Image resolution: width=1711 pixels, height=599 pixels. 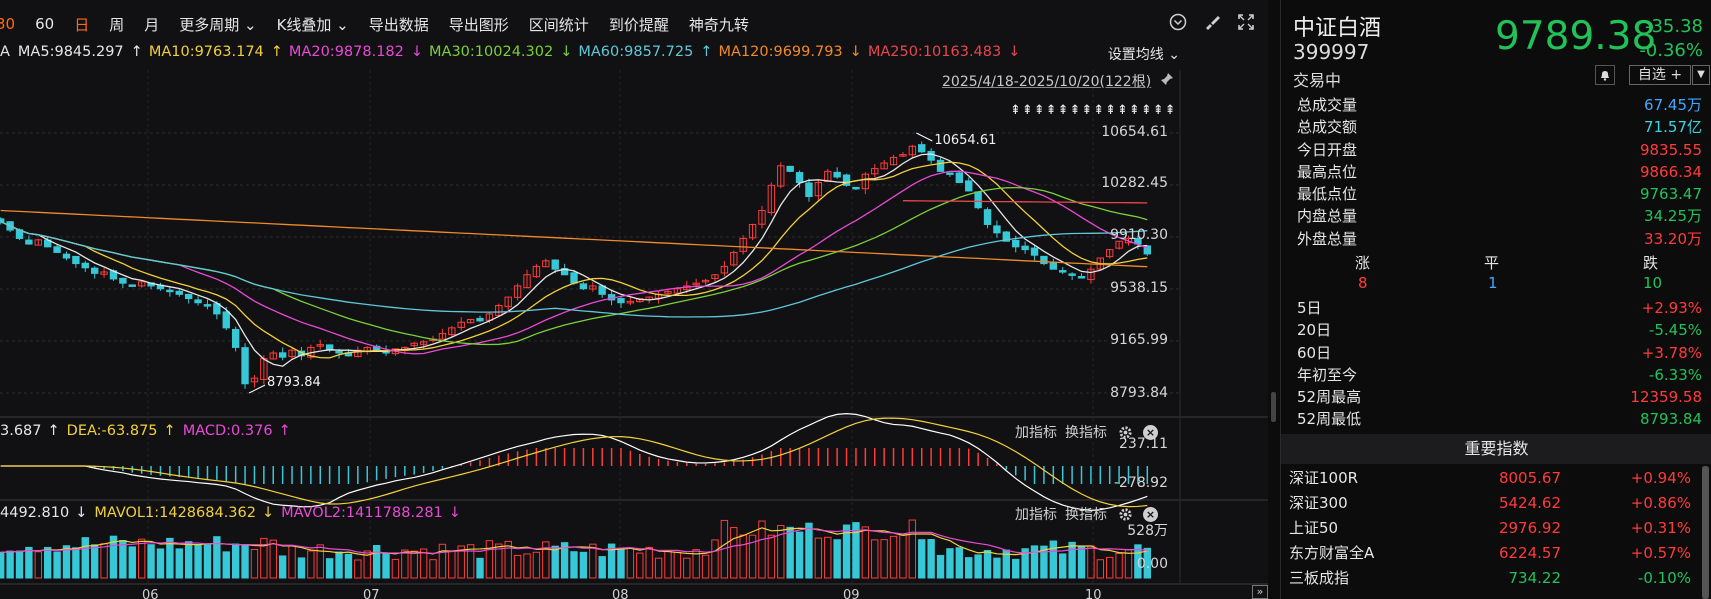 I want to click on index-pct-cell: +0.31%, so click(x=1660, y=528).